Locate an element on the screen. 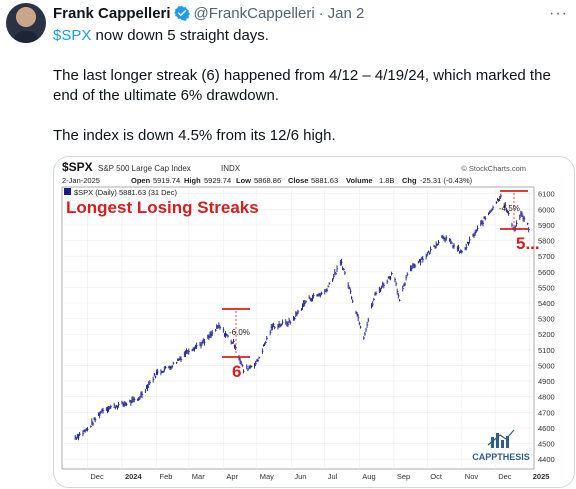 This screenshot has width=576, height=489. x-tick-label: Aug is located at coordinates (368, 476).